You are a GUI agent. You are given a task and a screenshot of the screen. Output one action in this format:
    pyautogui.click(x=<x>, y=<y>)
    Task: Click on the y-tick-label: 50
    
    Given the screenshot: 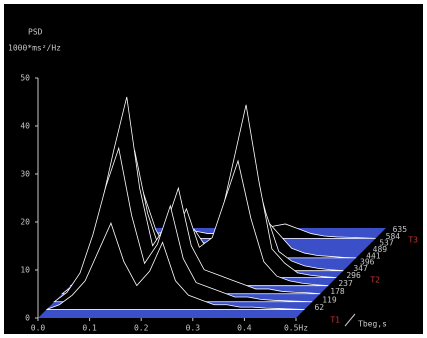 What is the action you would take?
    pyautogui.click(x=25, y=78)
    